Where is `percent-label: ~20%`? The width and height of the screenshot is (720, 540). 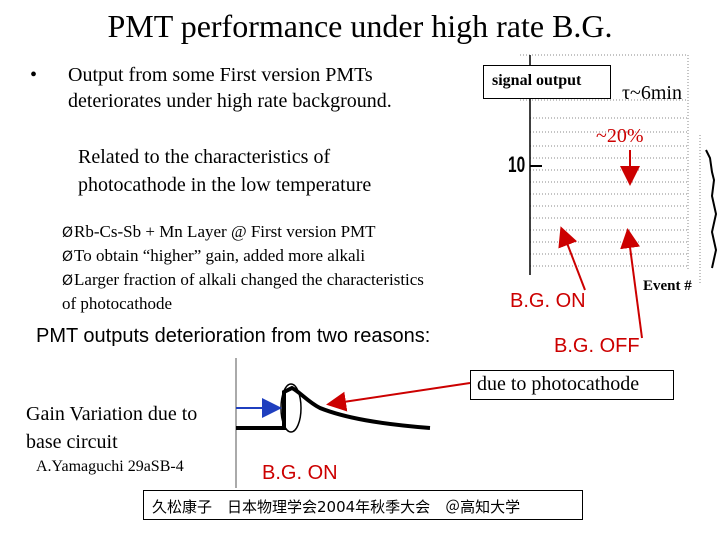
percent-label: ~20% is located at coordinates (620, 136).